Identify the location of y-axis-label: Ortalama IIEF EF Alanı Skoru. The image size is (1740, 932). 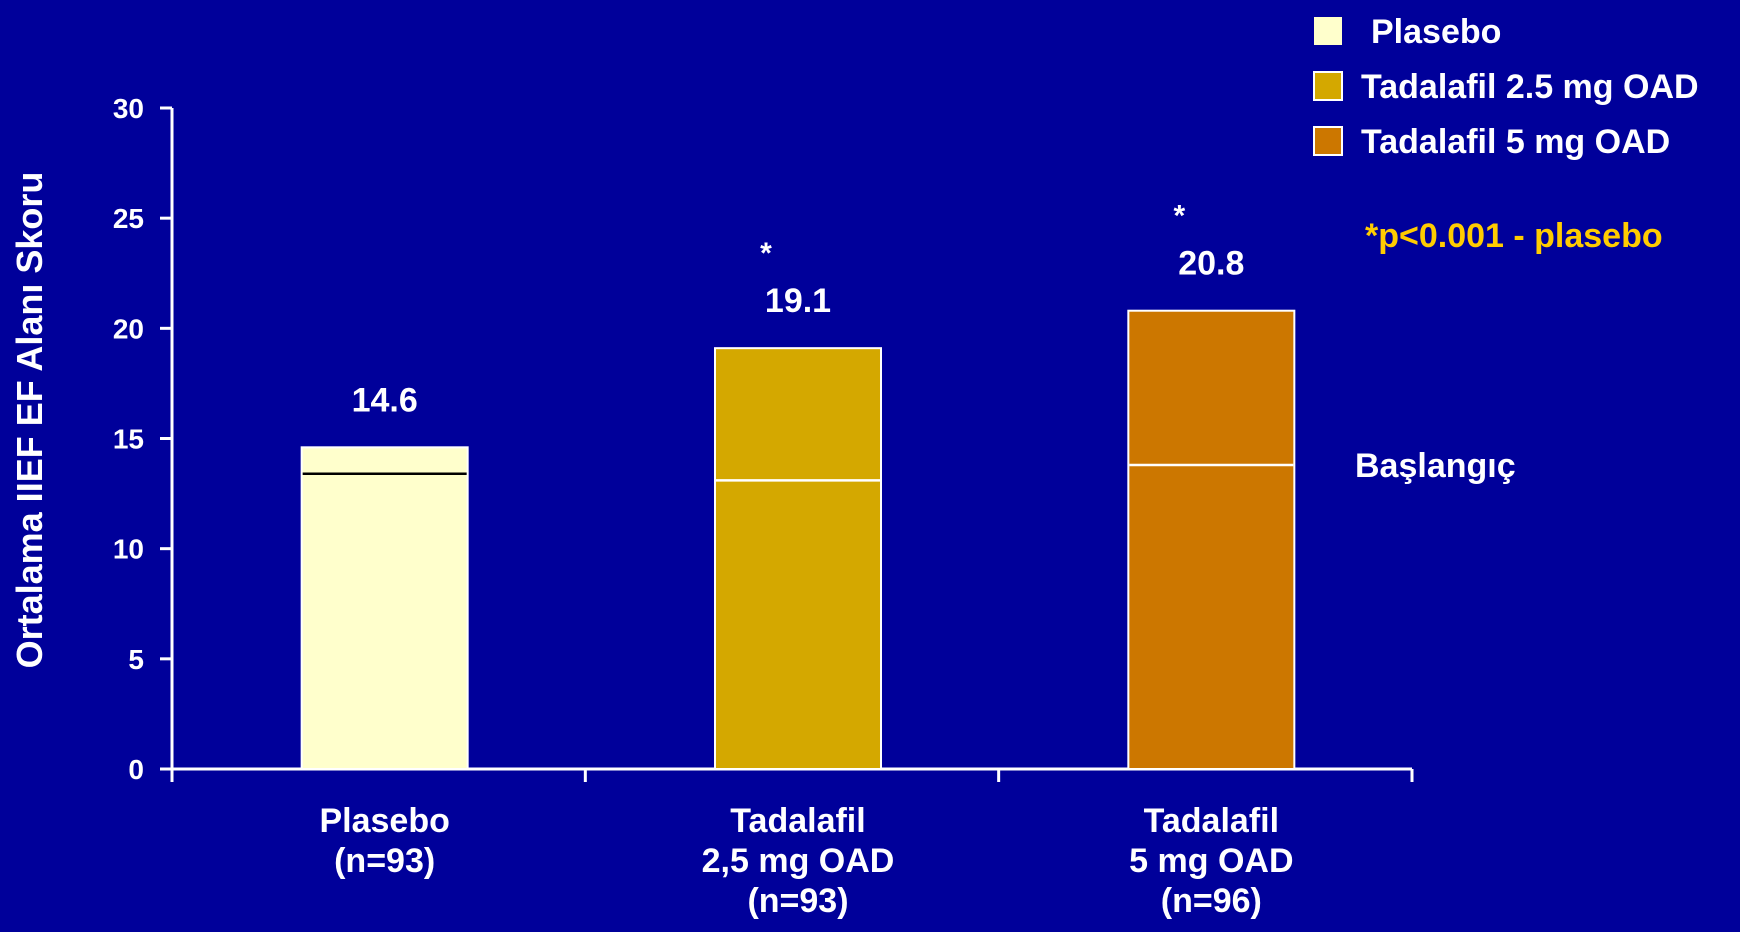
(29, 420).